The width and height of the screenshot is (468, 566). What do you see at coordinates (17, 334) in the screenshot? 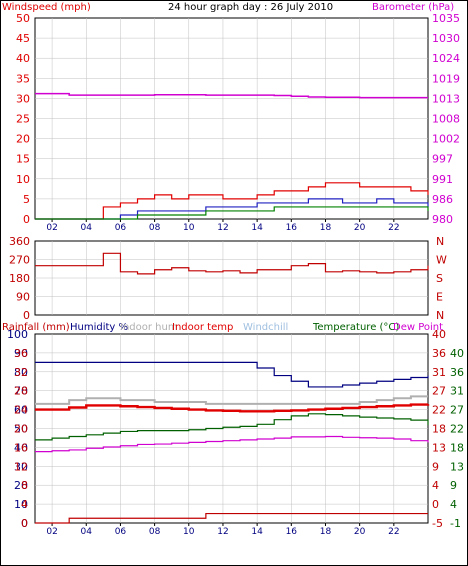
I see `humidity-y-tick-10: 100` at bounding box center [17, 334].